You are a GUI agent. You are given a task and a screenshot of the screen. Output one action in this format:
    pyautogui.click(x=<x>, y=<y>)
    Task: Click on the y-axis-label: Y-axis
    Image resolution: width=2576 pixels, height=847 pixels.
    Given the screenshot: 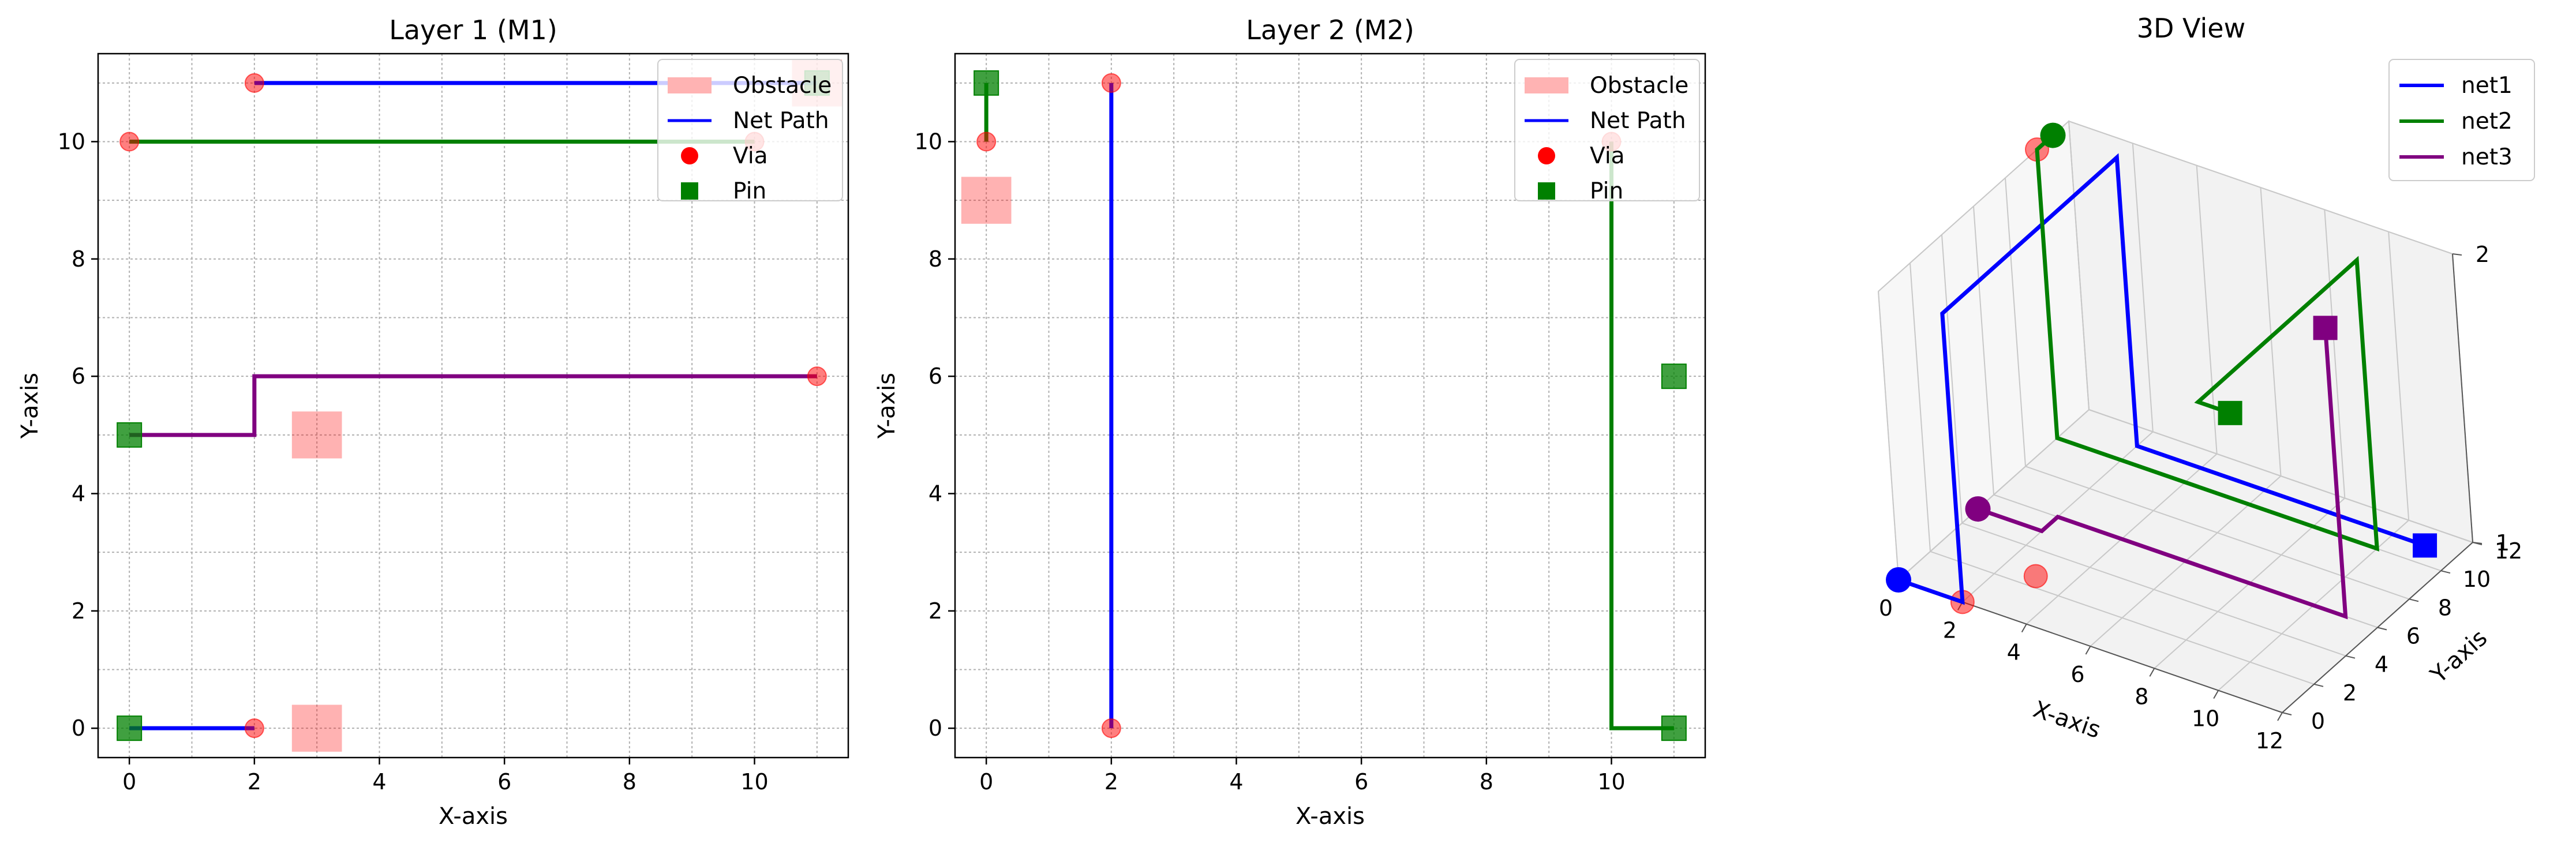 What is the action you would take?
    pyautogui.click(x=2458, y=657)
    